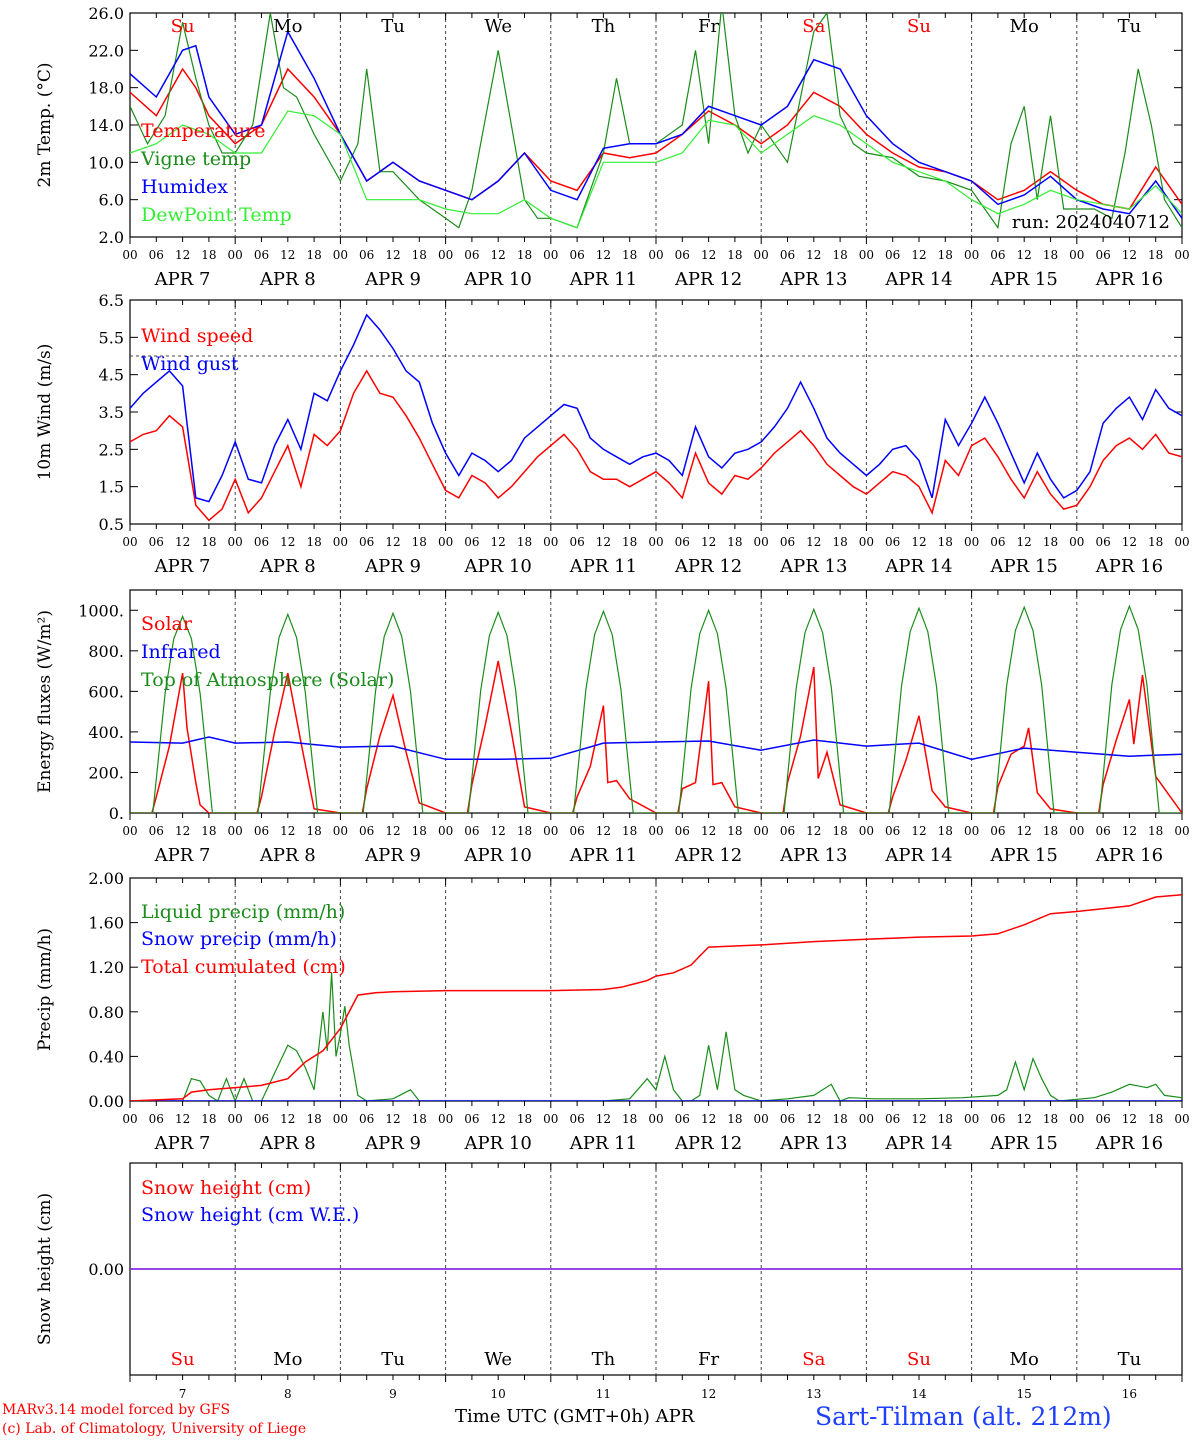  What do you see at coordinates (184, 187) in the screenshot?
I see `legend-humidex: Humidex` at bounding box center [184, 187].